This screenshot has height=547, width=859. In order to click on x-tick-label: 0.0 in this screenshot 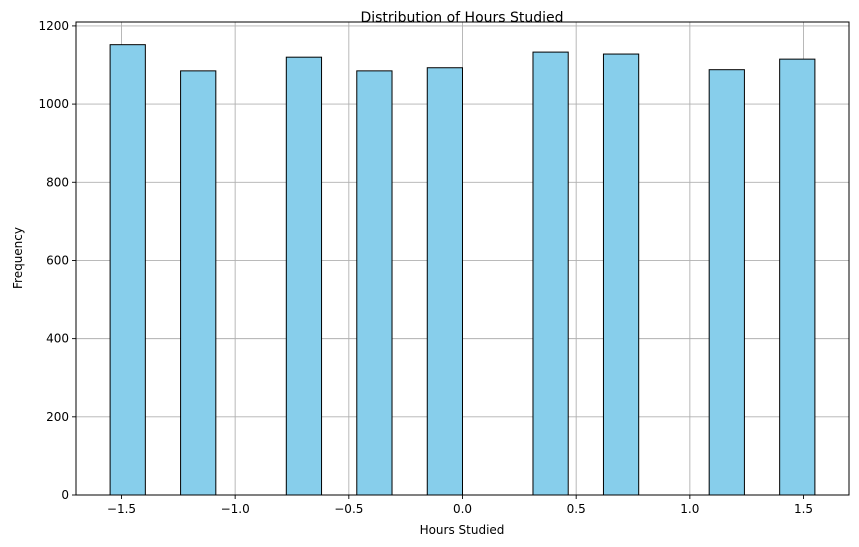, I will do `click(462, 509)`.